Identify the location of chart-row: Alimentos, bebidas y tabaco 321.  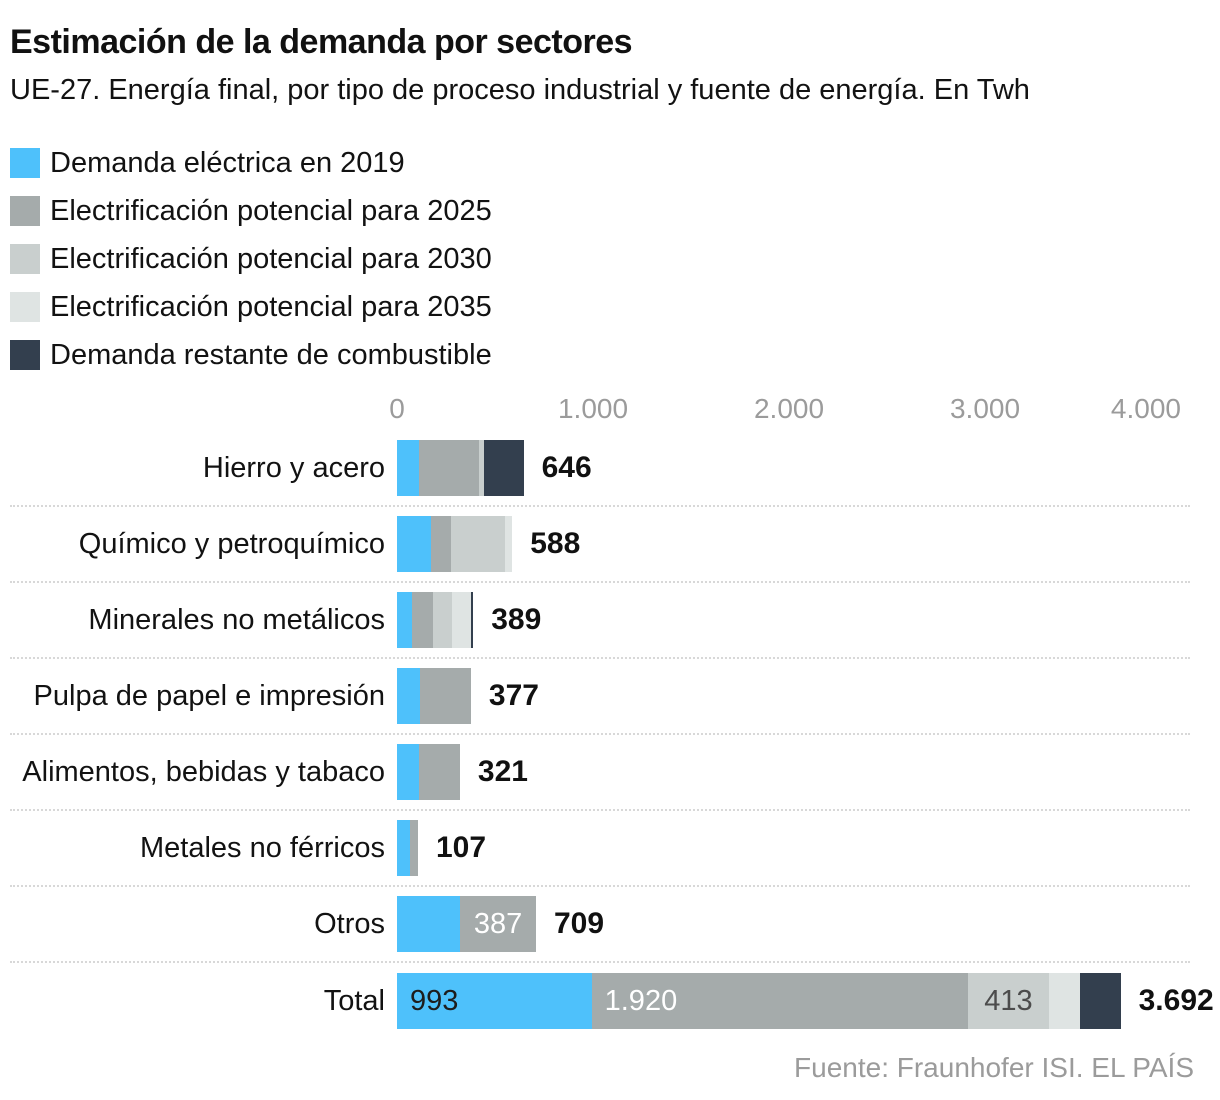
(600, 773).